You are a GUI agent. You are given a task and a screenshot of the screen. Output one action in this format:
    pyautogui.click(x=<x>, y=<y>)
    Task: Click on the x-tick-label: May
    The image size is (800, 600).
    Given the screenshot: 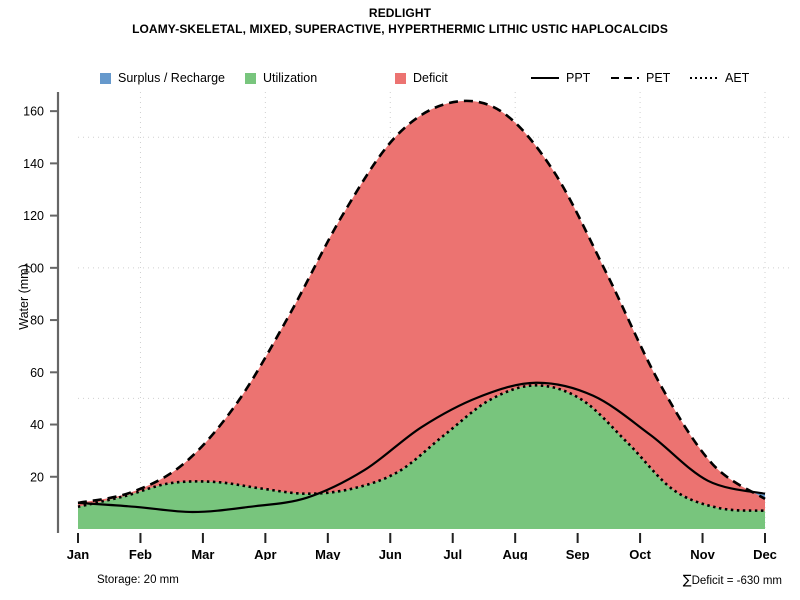 What is the action you would take?
    pyautogui.click(x=328, y=553)
    